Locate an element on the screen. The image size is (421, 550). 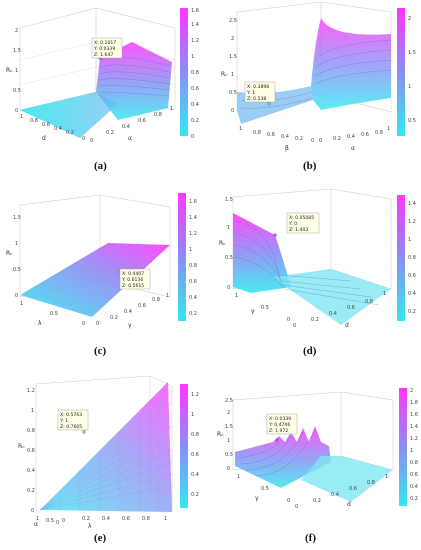
z-ticks-b: 0 0.5 1 1.5 2 2.5 is located at coordinates (233, 66).